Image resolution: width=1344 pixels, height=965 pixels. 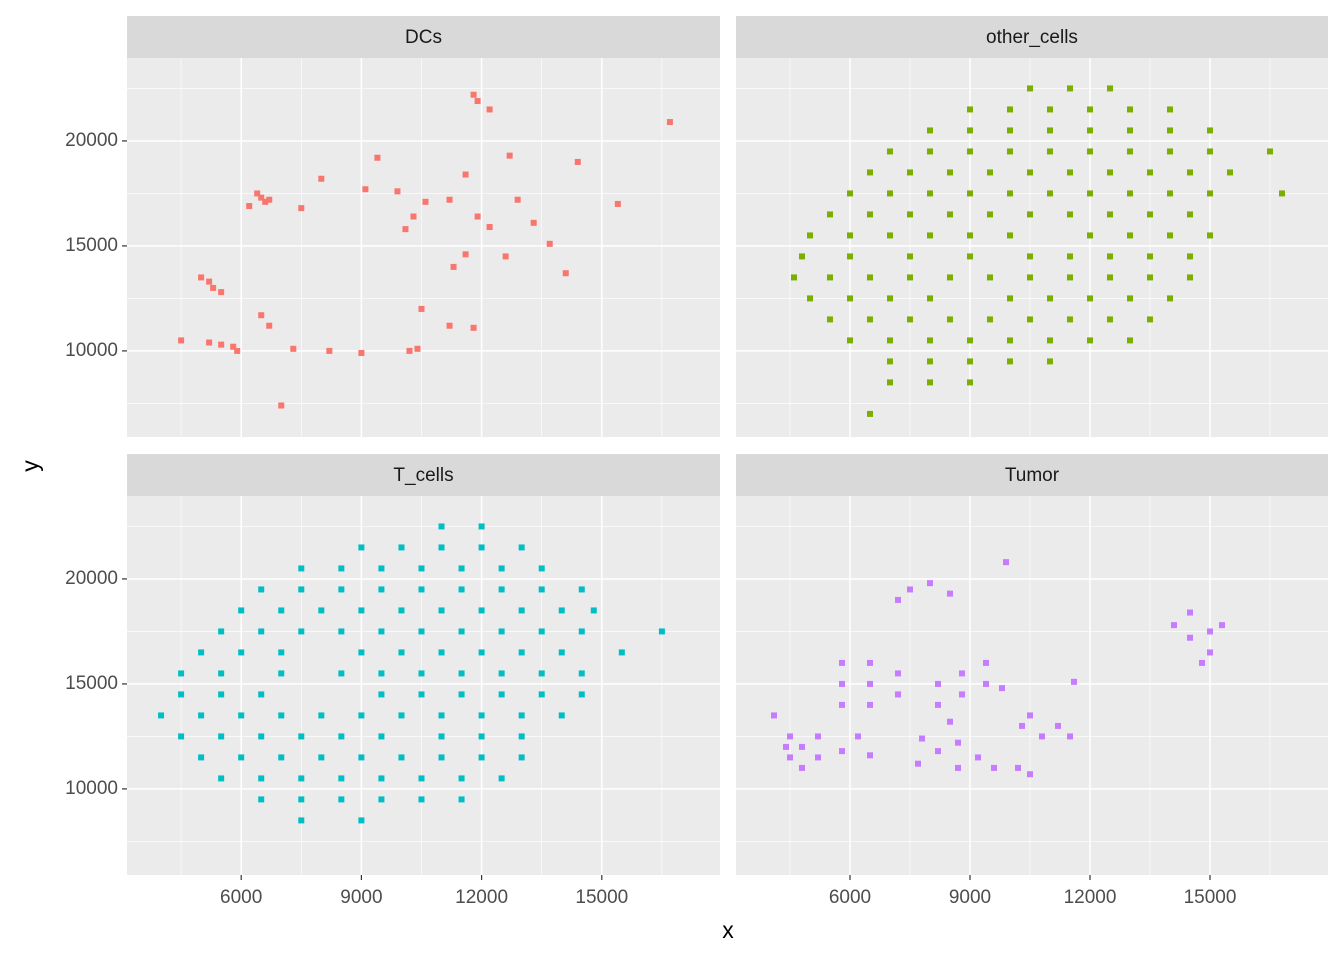 I want to click on y-axis-title: y, so click(x=30, y=466).